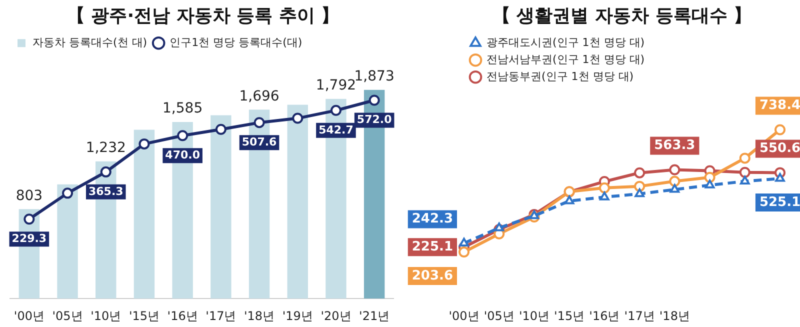 The height and width of the screenshot is (327, 800). Describe the element at coordinates (374, 119) in the screenshot. I see `data-label: 572.0` at that location.